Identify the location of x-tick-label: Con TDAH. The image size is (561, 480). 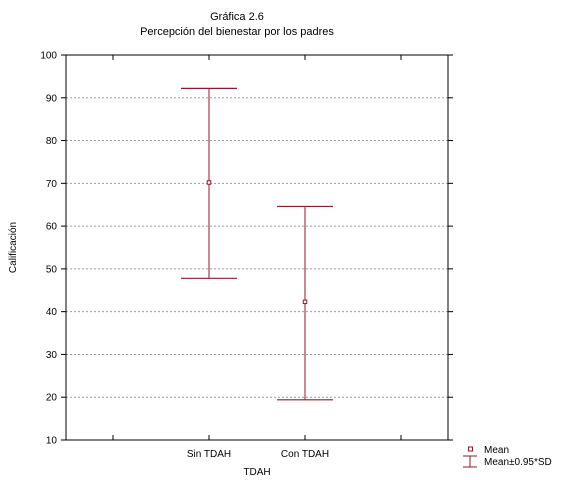
(305, 454).